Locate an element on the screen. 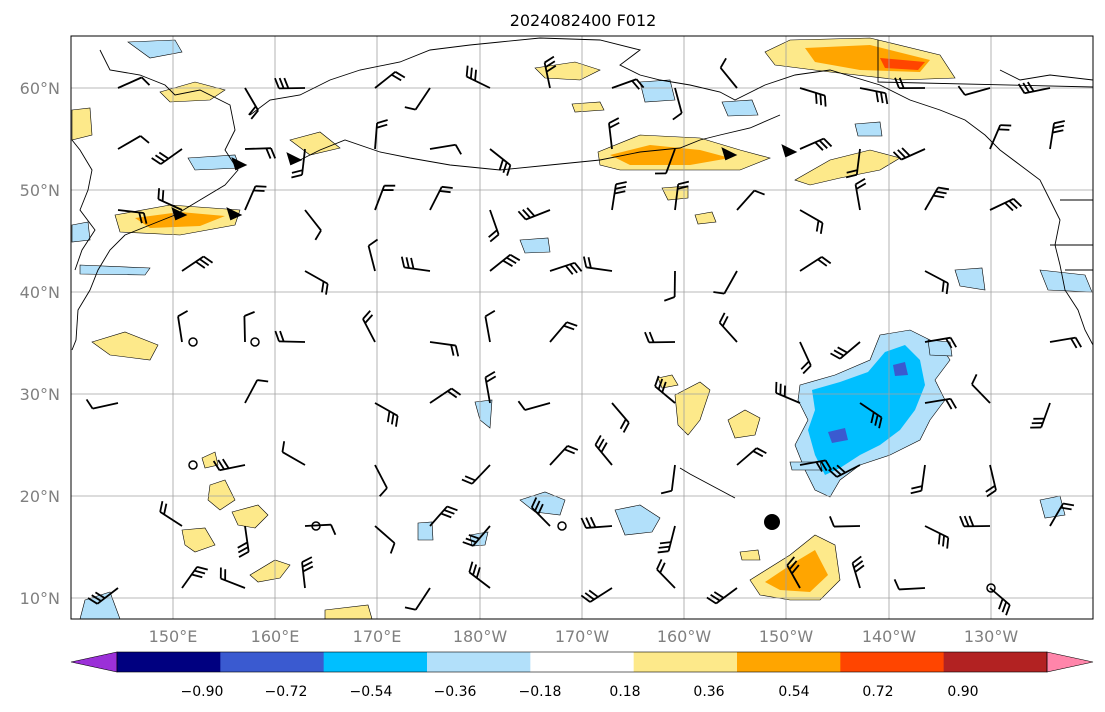  latitude-labels: 60°N 50°N 40°N 30°N 20°N 10°N is located at coordinates (40, 343).